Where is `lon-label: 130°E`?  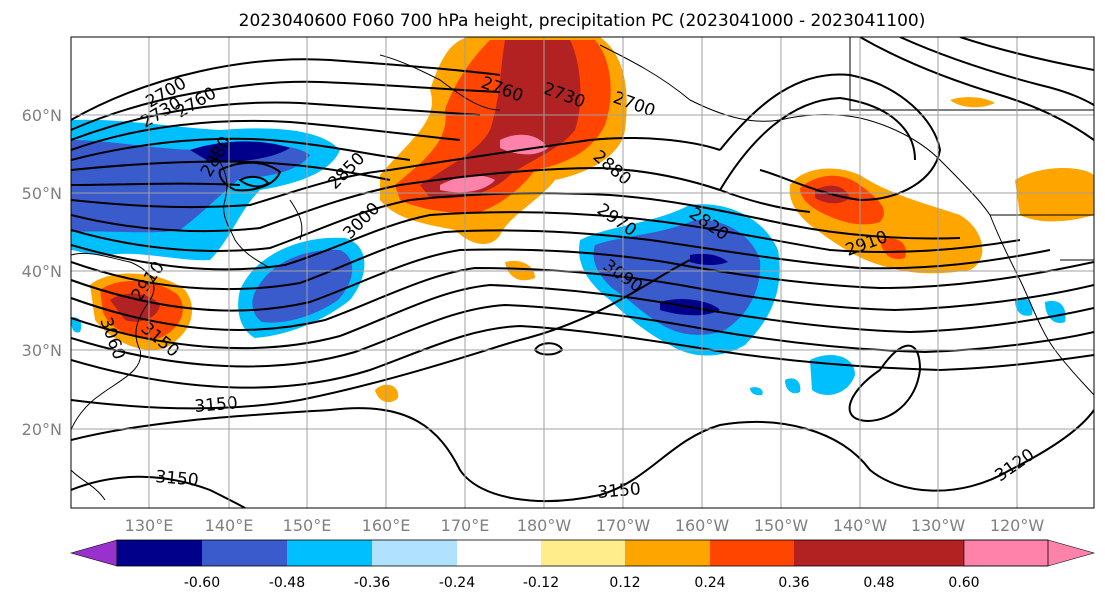
lon-label: 130°E is located at coordinates (149, 525).